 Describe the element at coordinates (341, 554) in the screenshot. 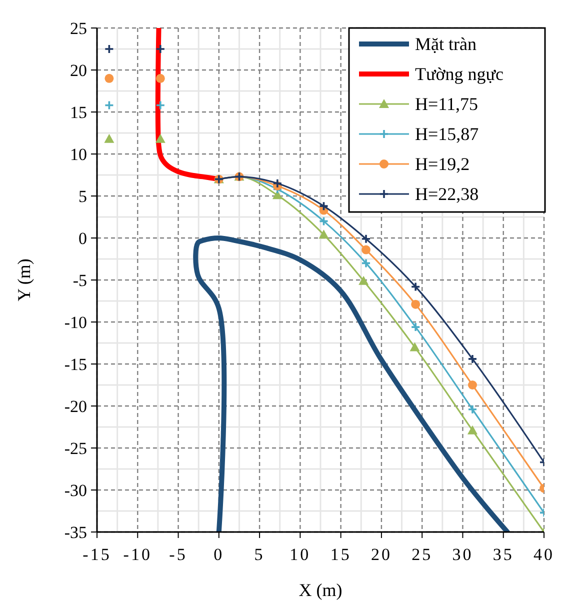

I see `x-tick-label: 15` at that location.